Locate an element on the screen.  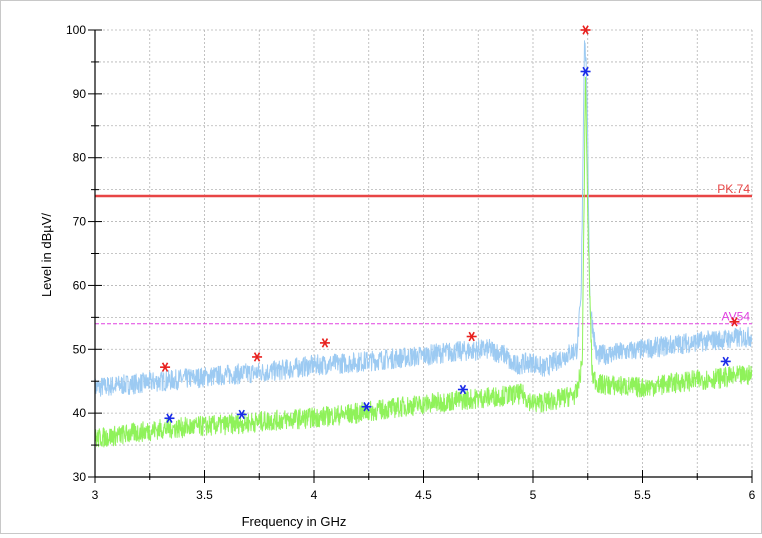
y-tick-label: 100 is located at coordinates (76, 30).